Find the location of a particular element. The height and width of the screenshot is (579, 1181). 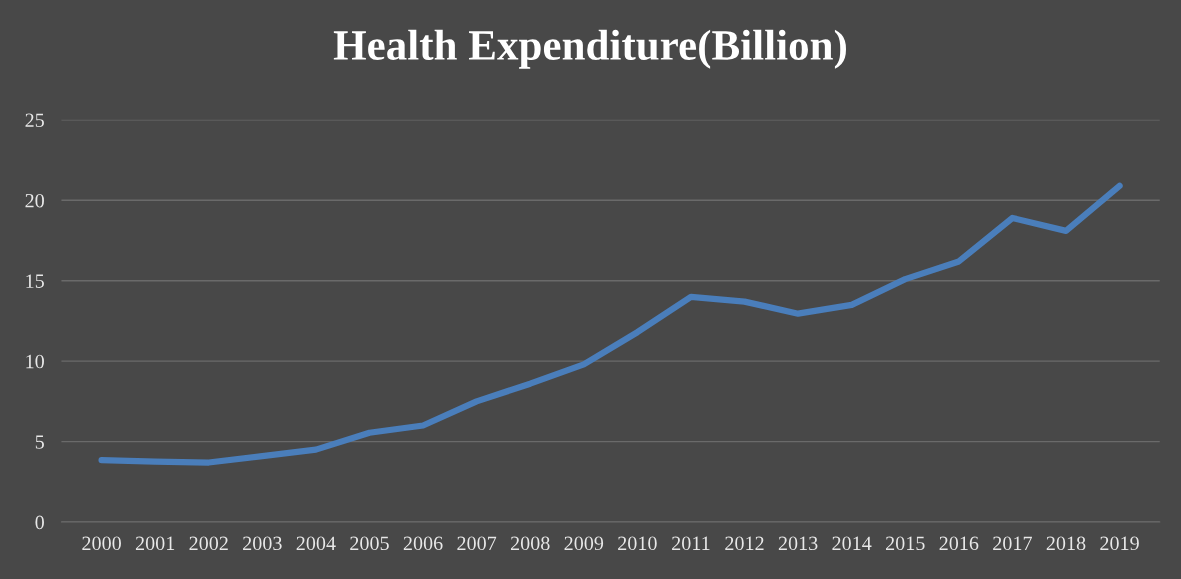

y-tick-label: 15 is located at coordinates (35, 281).